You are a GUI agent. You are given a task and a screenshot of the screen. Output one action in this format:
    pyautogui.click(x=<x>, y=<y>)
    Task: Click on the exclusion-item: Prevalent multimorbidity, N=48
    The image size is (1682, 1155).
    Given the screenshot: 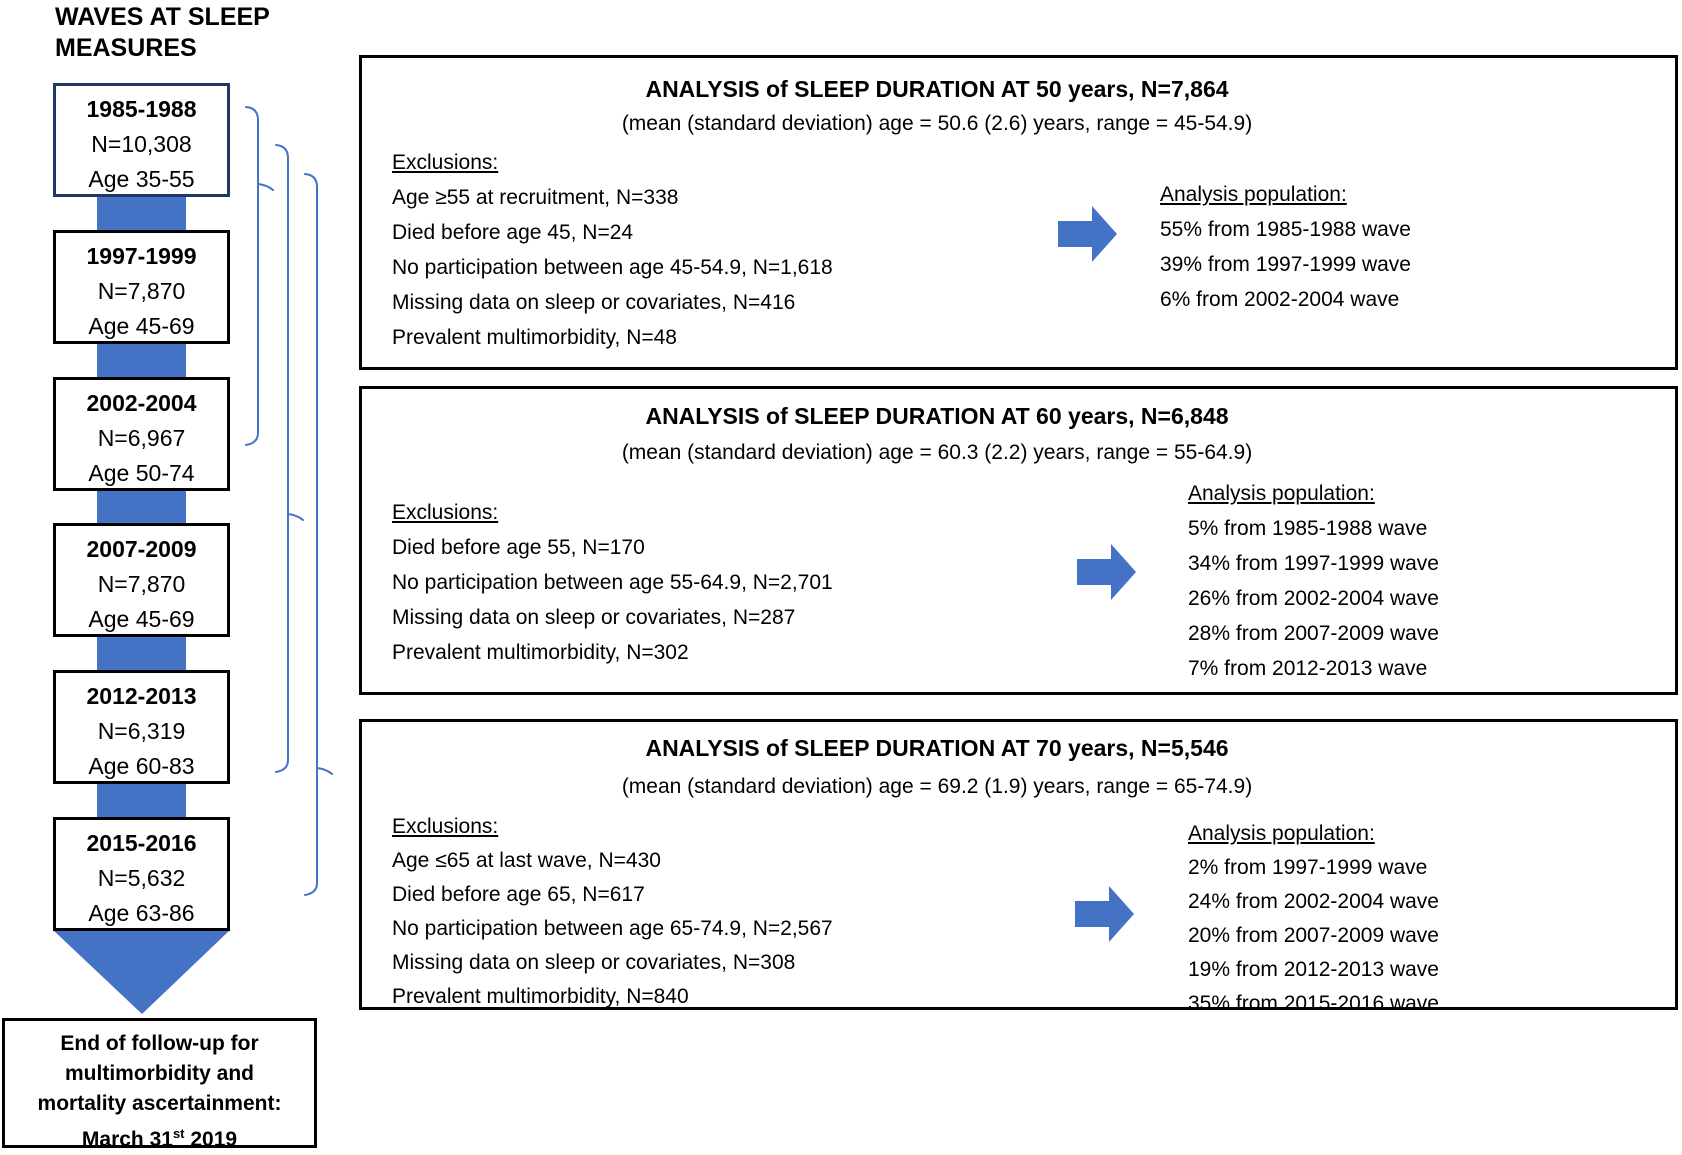 What is the action you would take?
    pyautogui.click(x=534, y=337)
    